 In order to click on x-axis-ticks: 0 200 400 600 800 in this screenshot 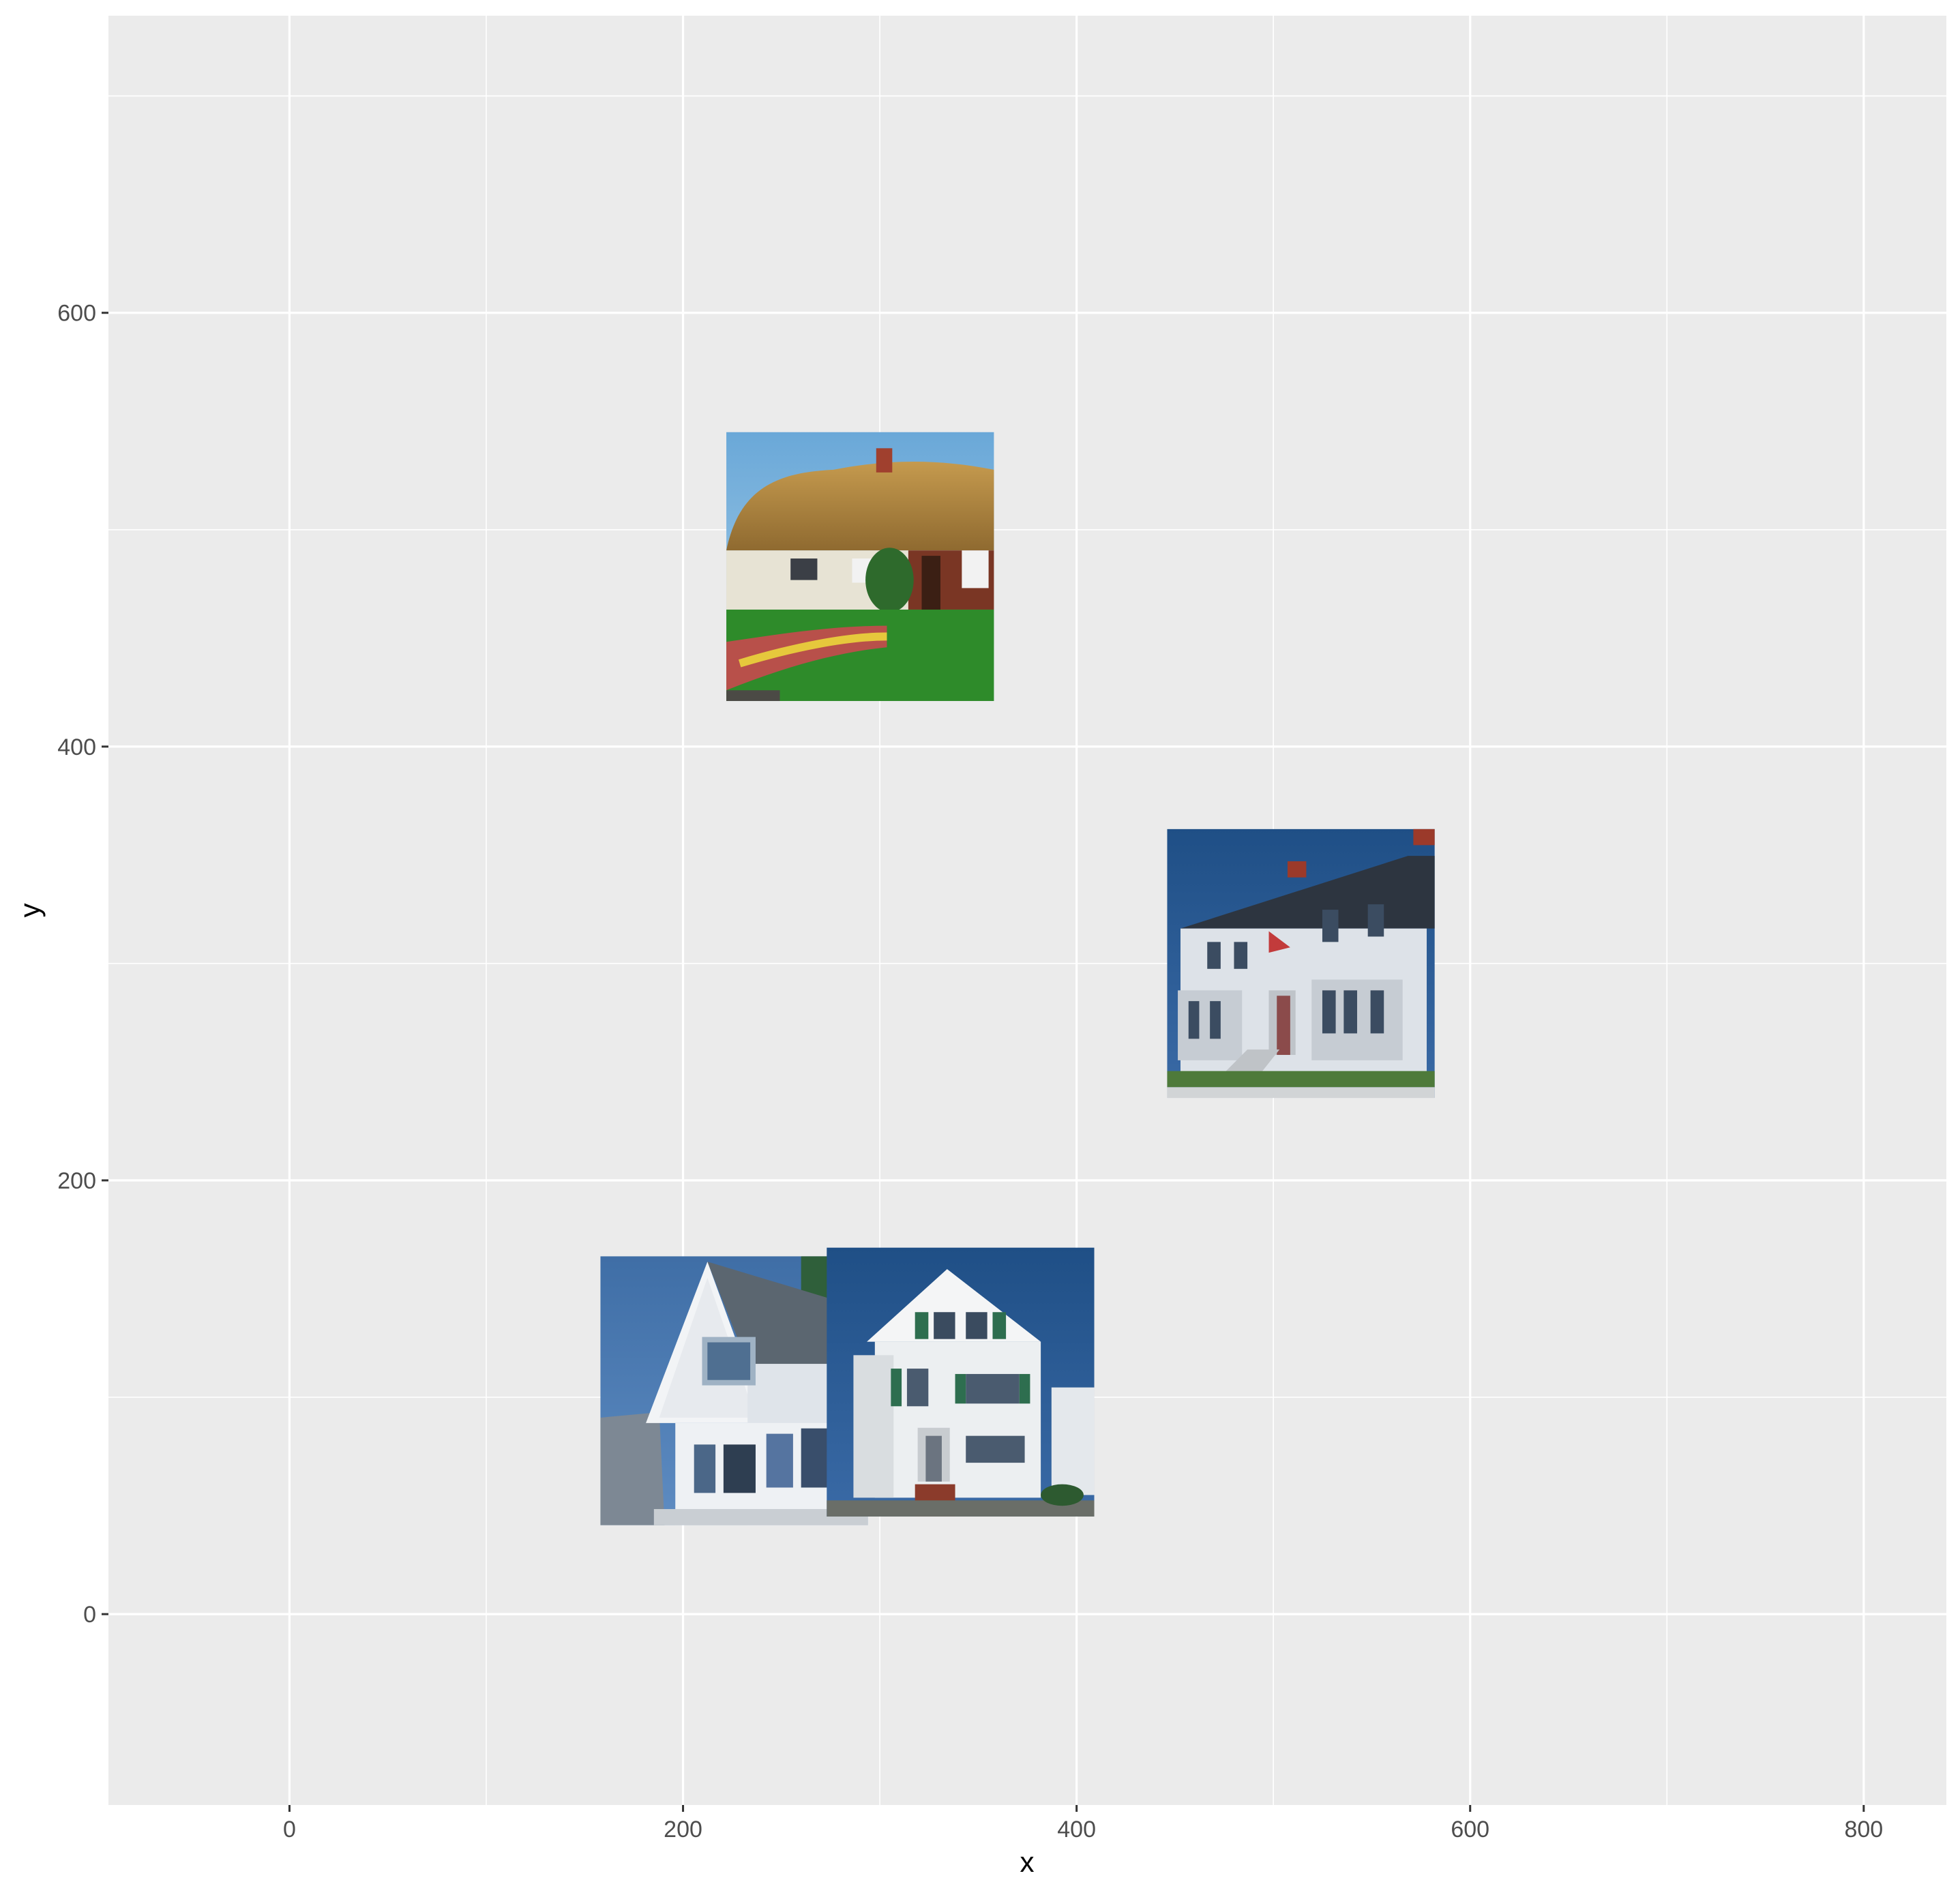, I will do `click(1083, 1824)`.